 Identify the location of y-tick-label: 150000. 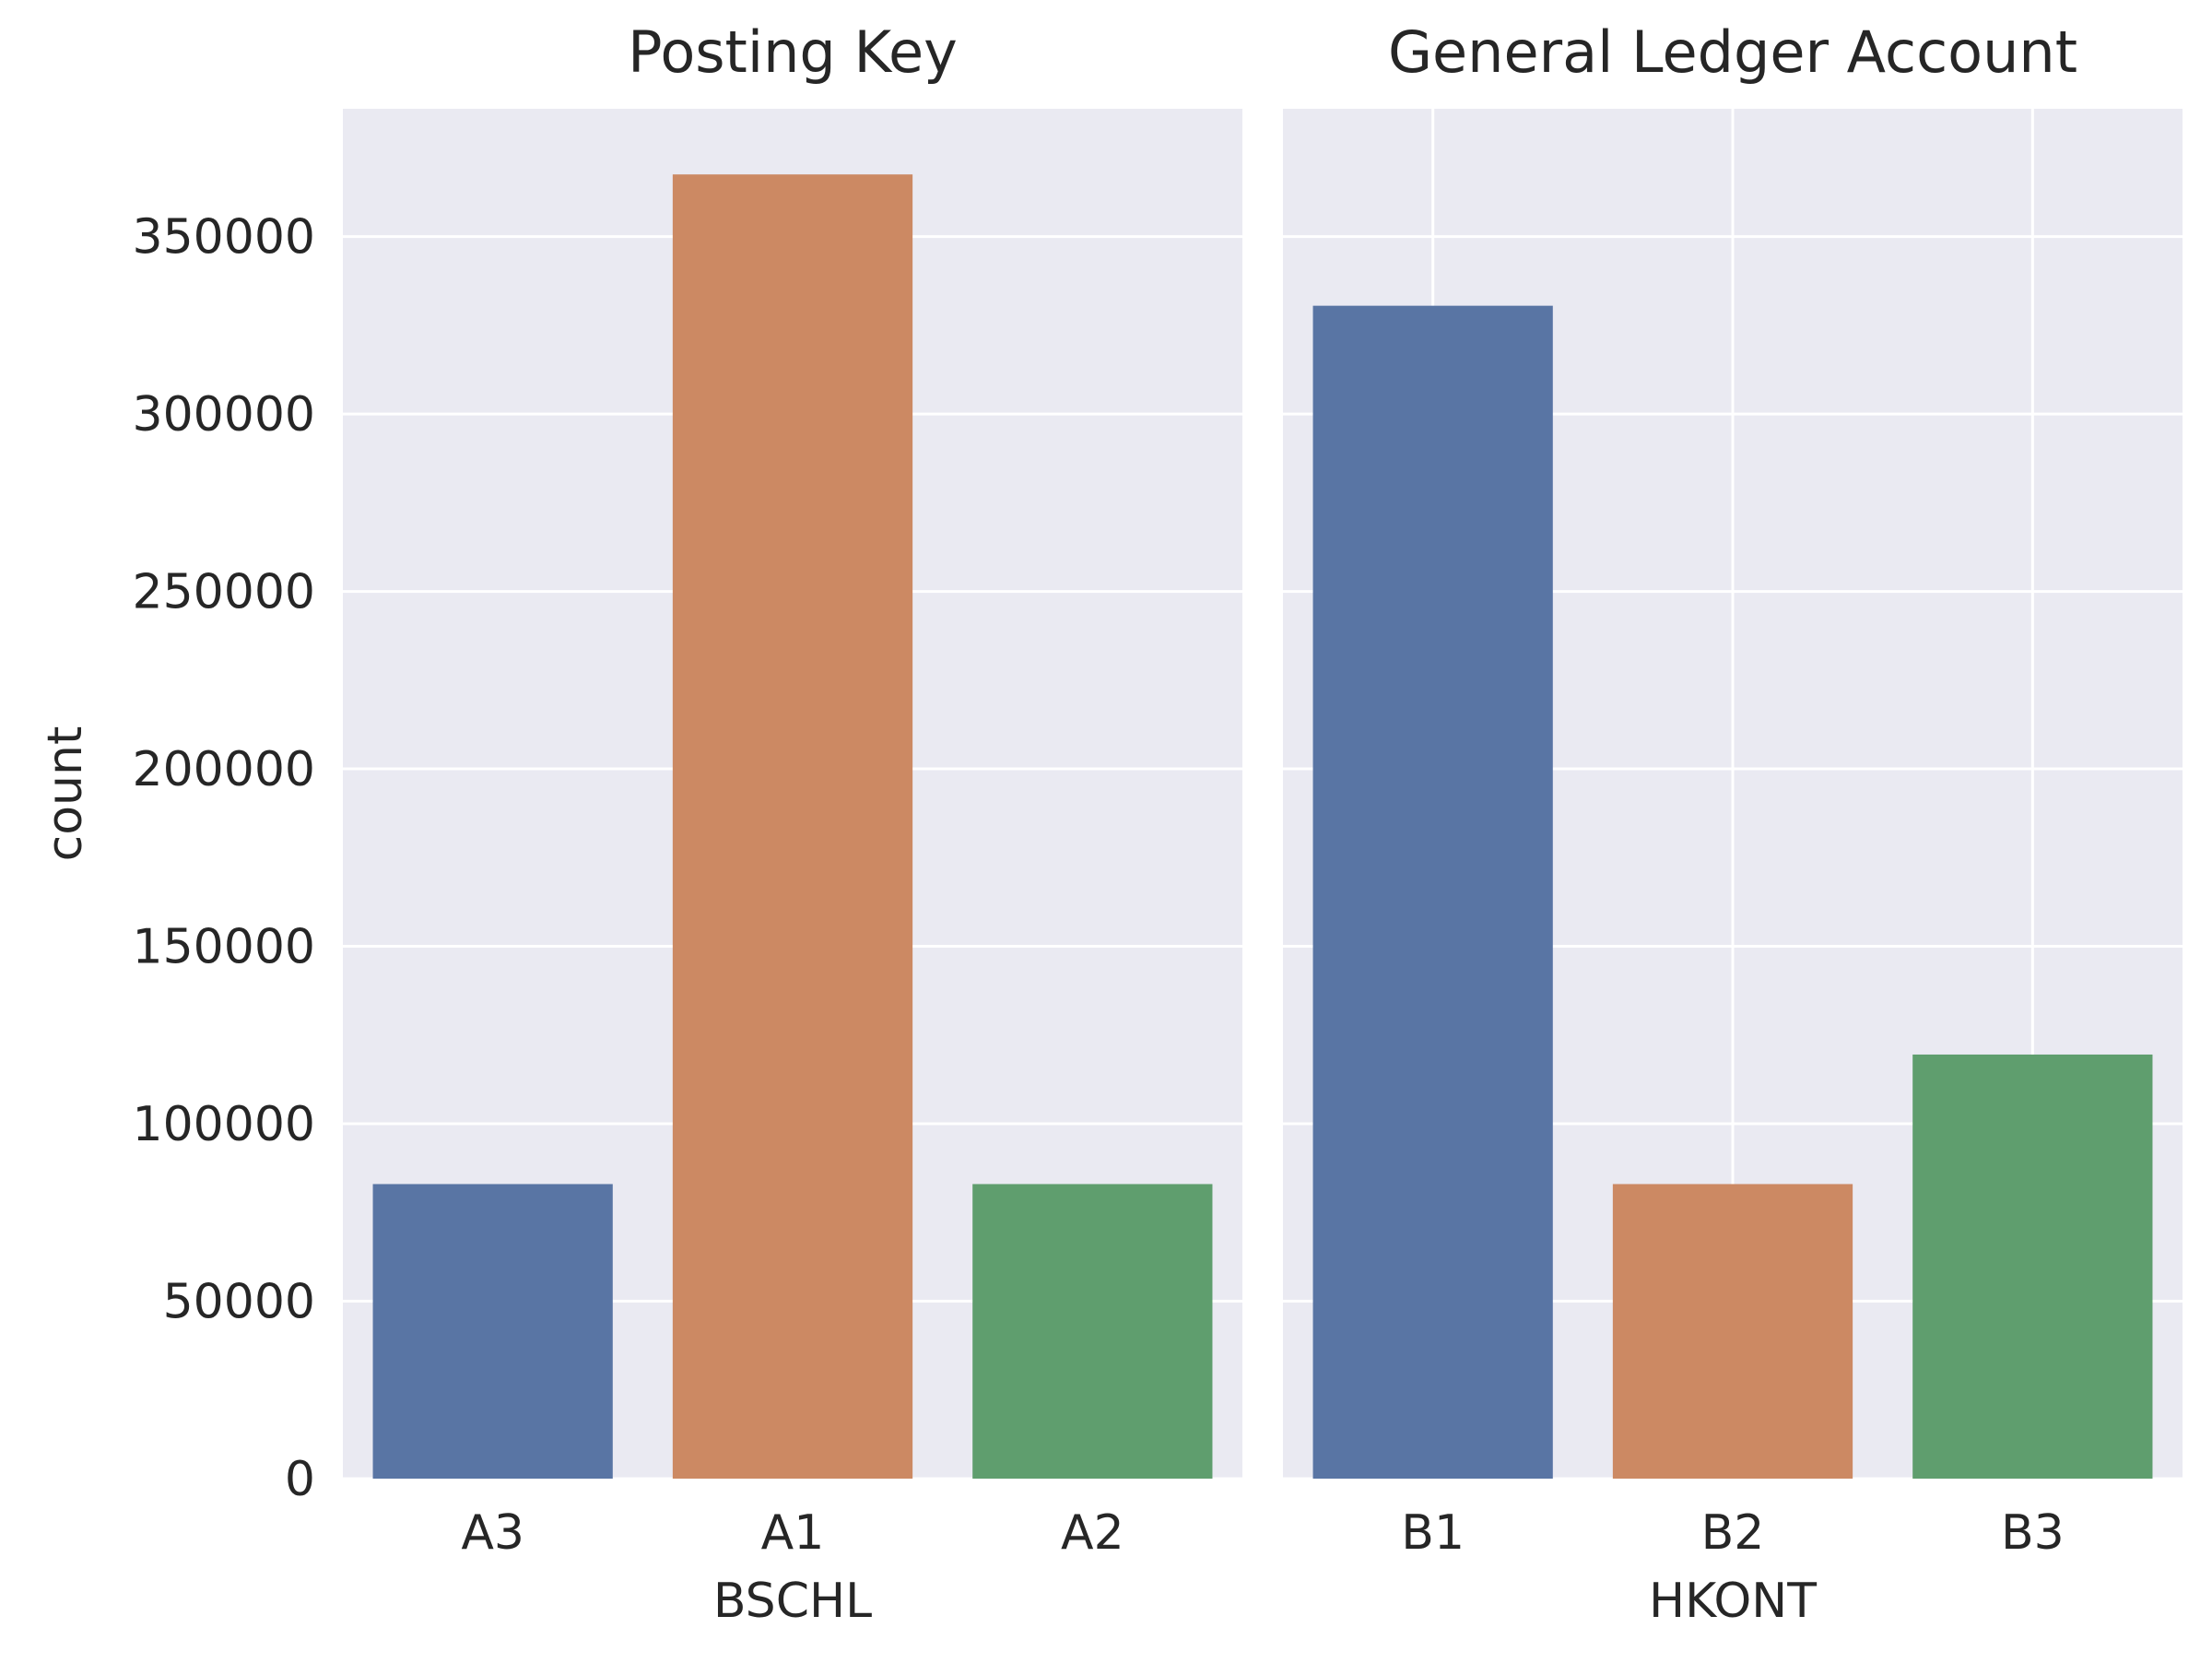
(223, 947).